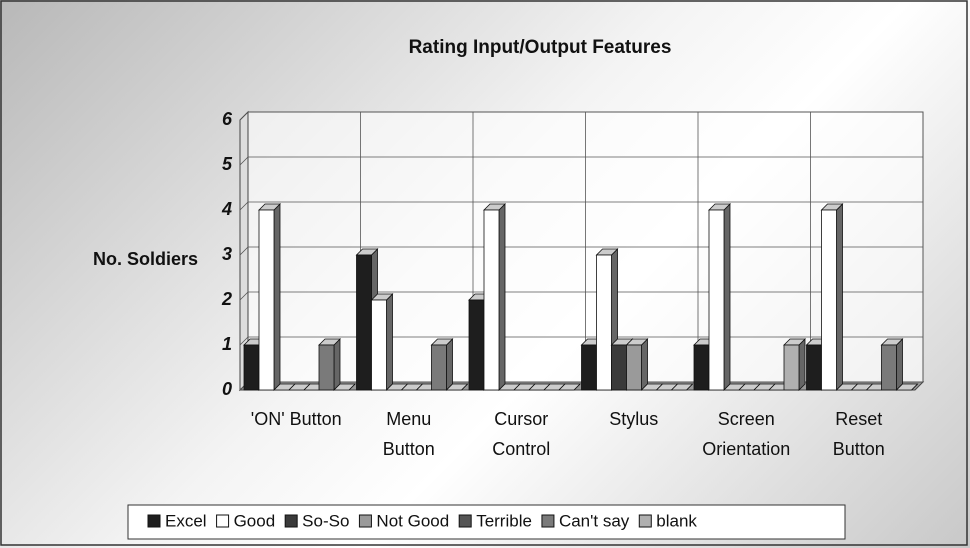 The image size is (970, 548). What do you see at coordinates (186, 520) in the screenshot?
I see `legend-label: Excel` at bounding box center [186, 520].